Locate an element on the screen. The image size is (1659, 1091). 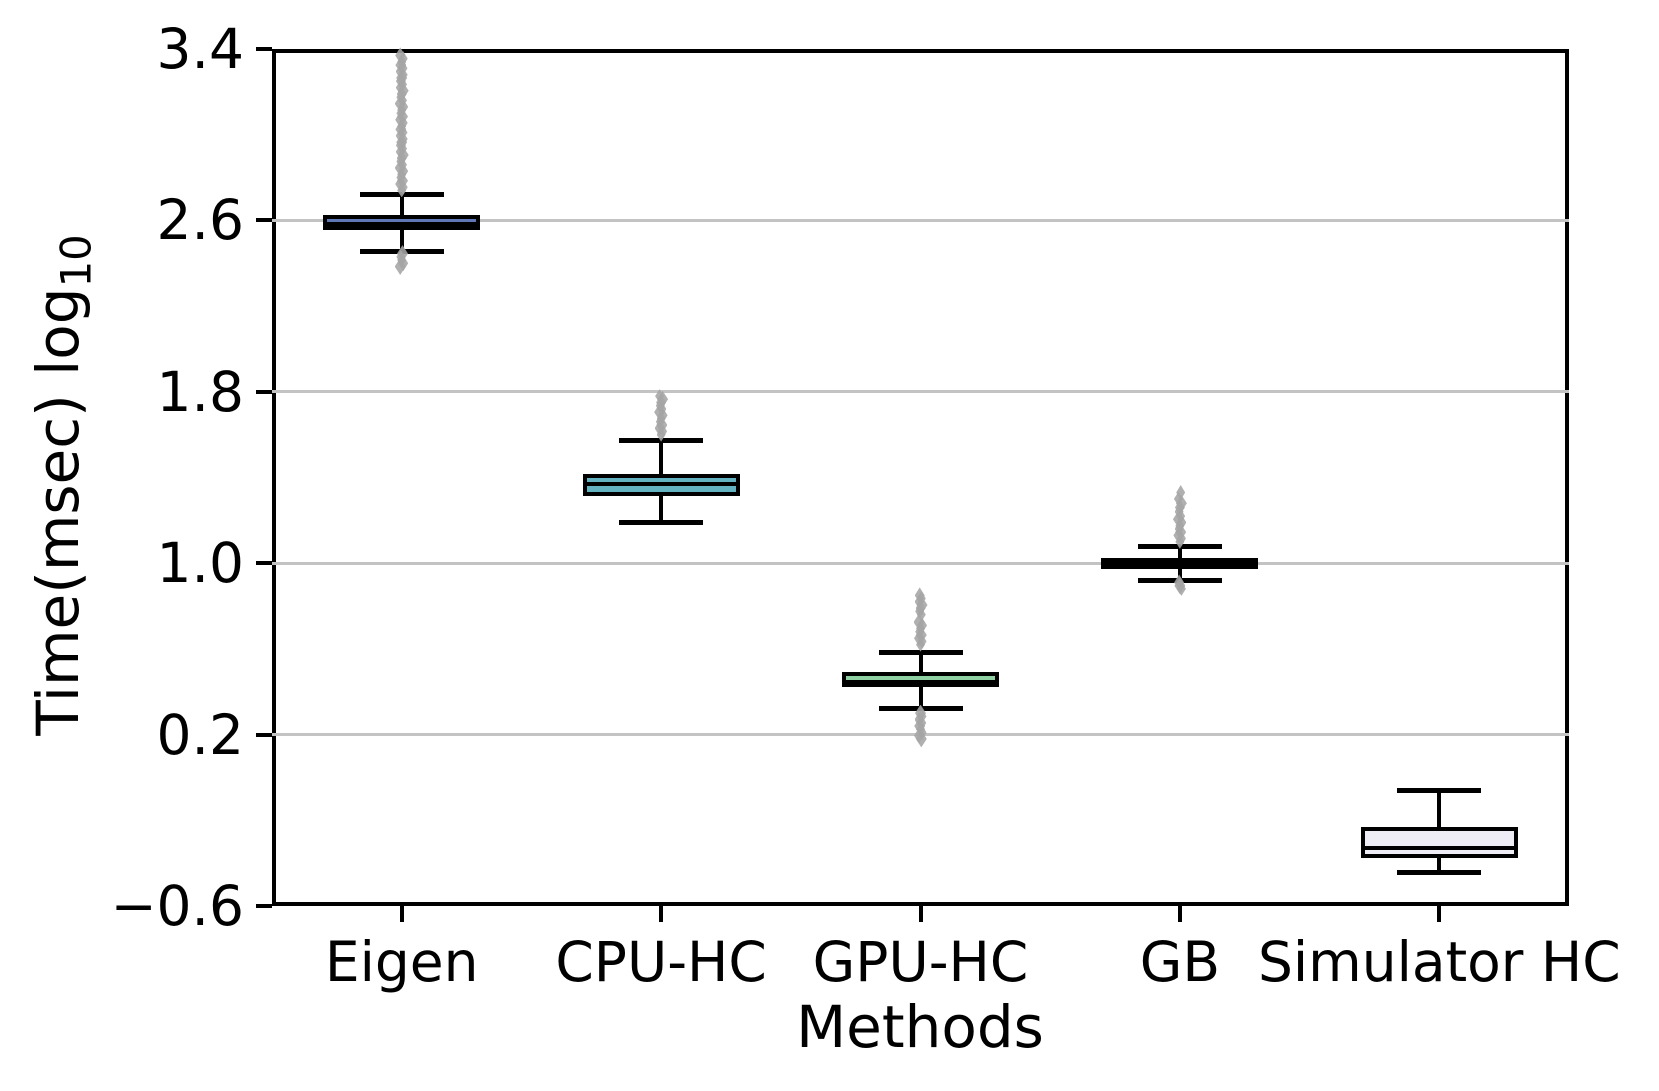
whisker-lower-simulator-hc is located at coordinates (1439, 865).